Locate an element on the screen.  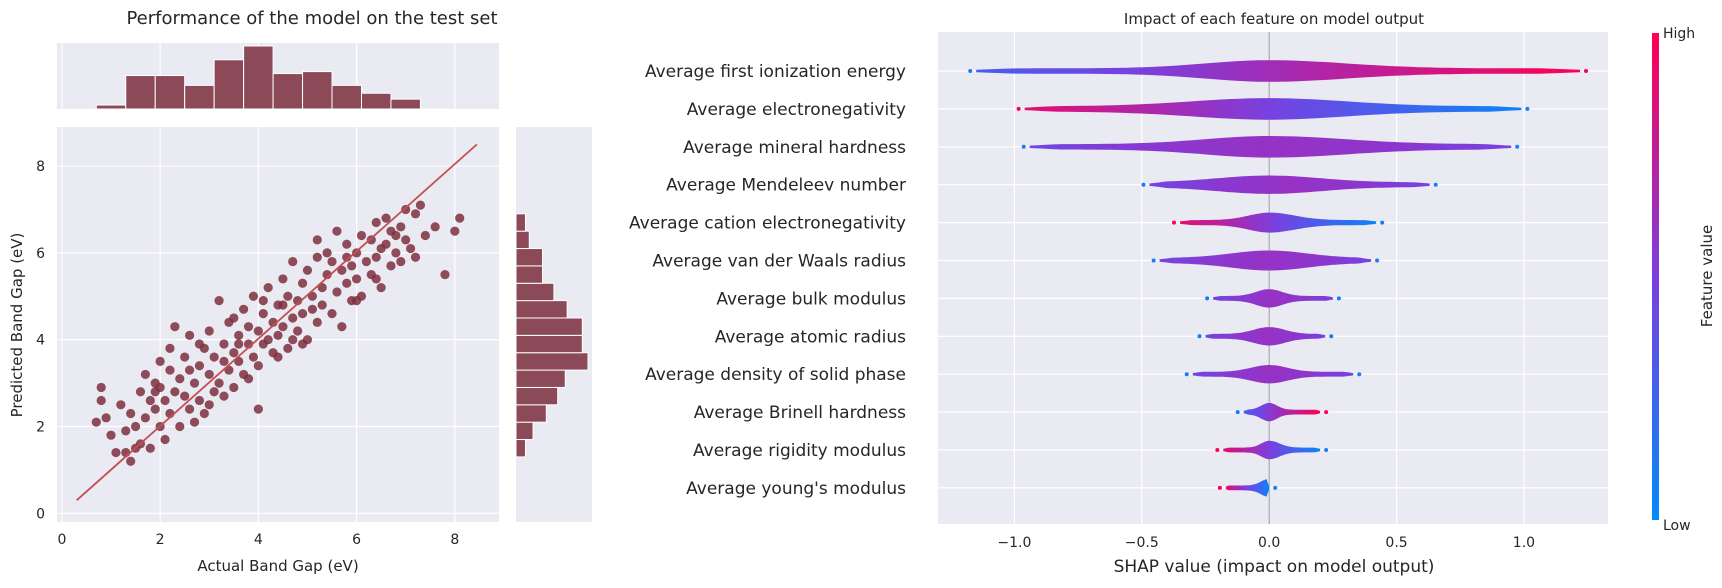
shap-x-tick-label: 0.5 is located at coordinates (1396, 543).